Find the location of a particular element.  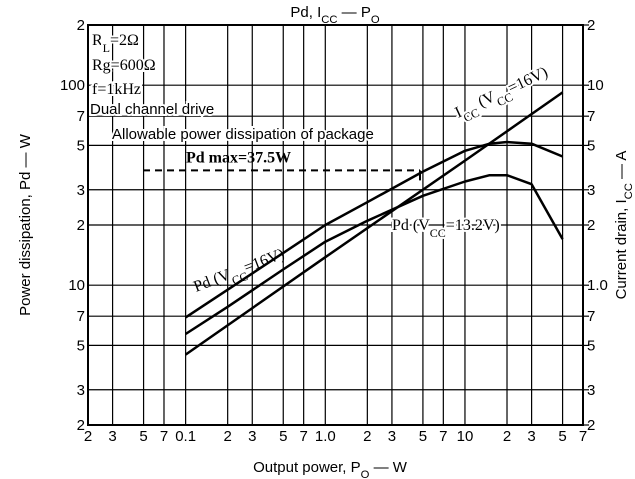

series-label-part: =13.2V) is located at coordinates (473, 225).